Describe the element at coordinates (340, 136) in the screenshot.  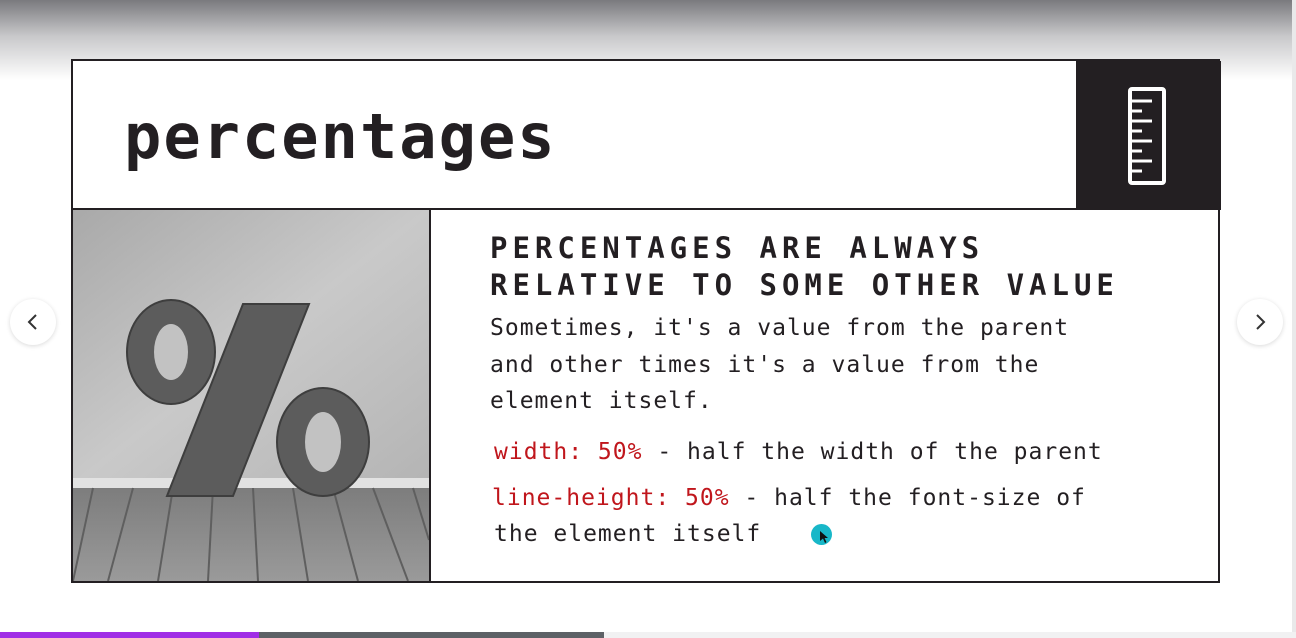
I see `slide-title: percentages` at that location.